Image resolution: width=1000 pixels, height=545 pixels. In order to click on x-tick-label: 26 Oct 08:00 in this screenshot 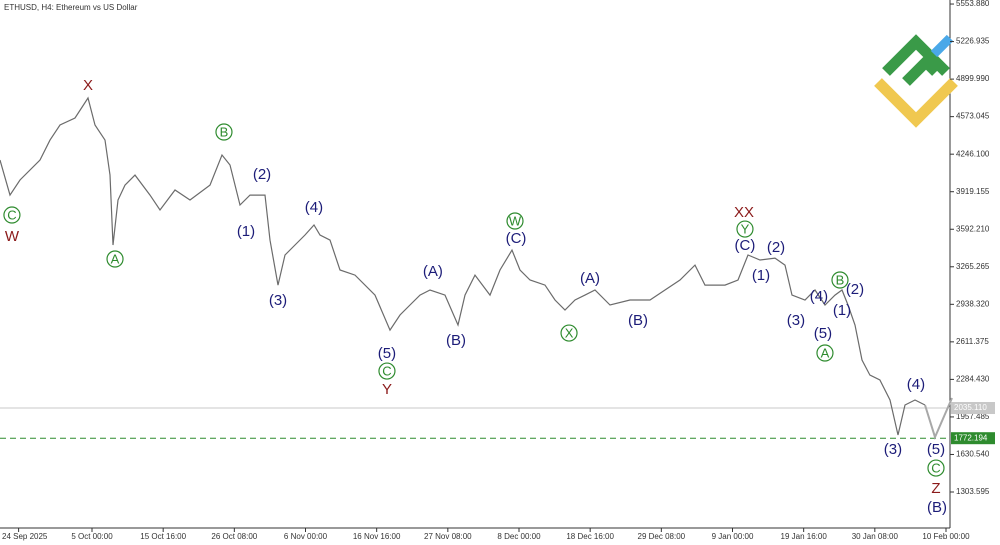, I will do `click(234, 536)`.